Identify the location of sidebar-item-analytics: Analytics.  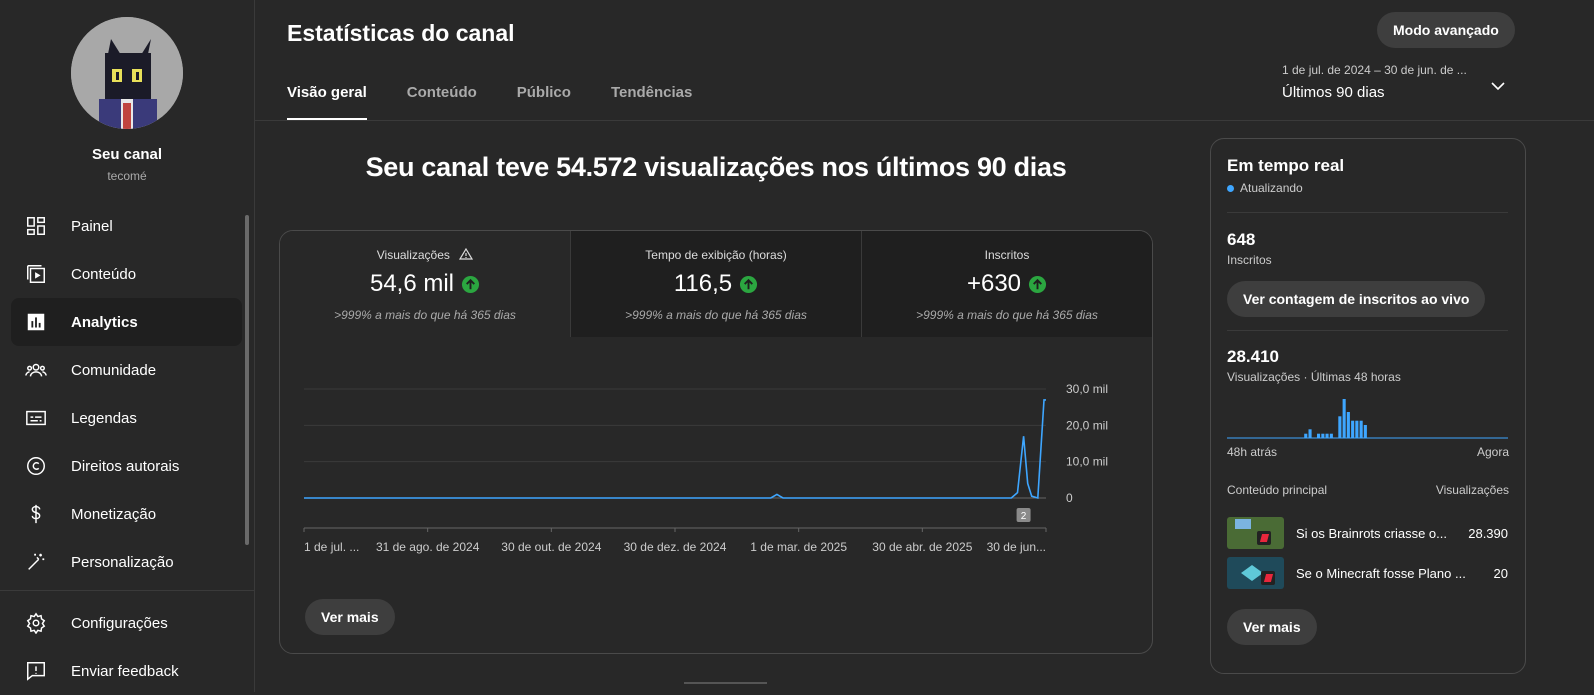
(126, 322).